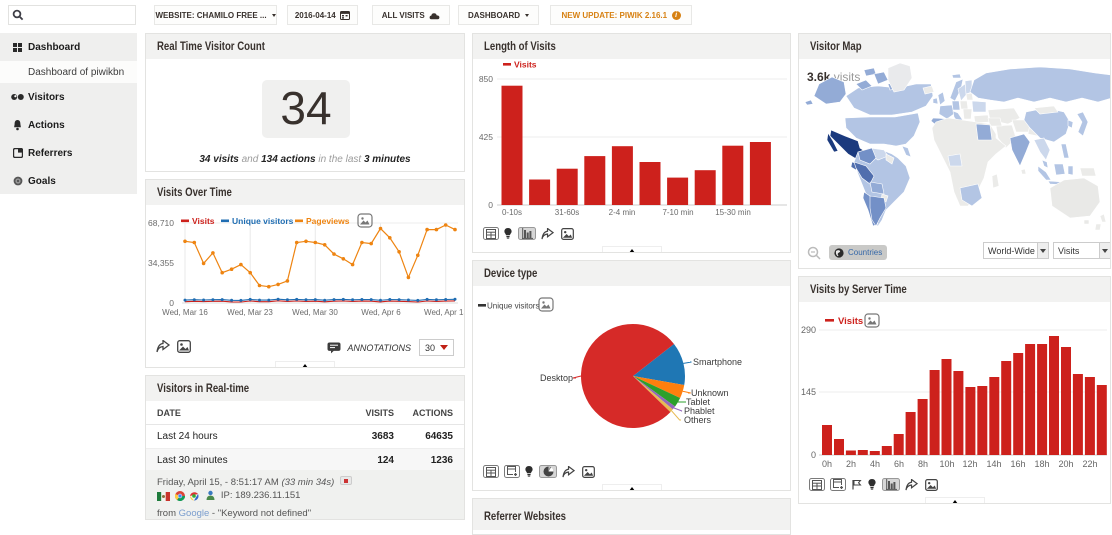 This screenshot has width=1112, height=535. I want to click on svg-text: 425, so click(486, 137).